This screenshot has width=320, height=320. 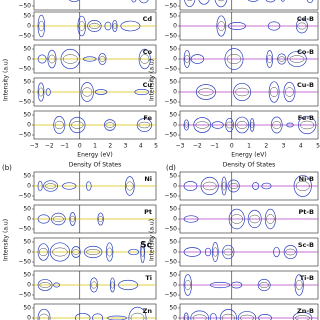 What do you see at coordinates (148, 311) in the screenshot?
I see `element-label: Zn` at bounding box center [148, 311].